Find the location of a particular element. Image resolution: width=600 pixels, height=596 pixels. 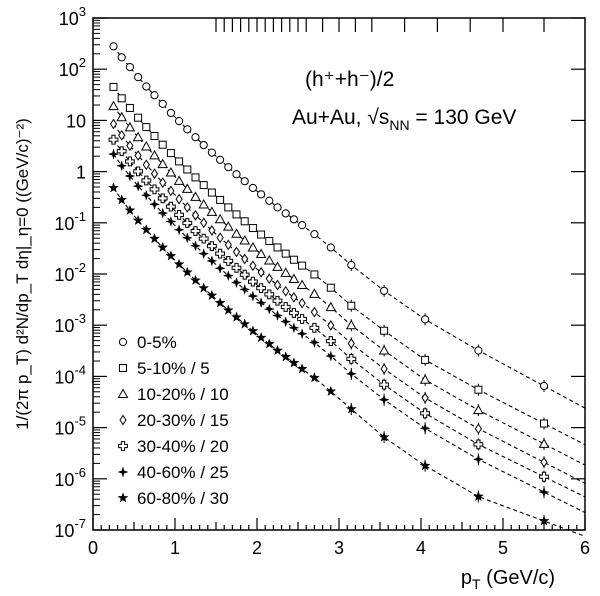

y-tick-label: 10⁻⁷ is located at coordinates (70, 528).